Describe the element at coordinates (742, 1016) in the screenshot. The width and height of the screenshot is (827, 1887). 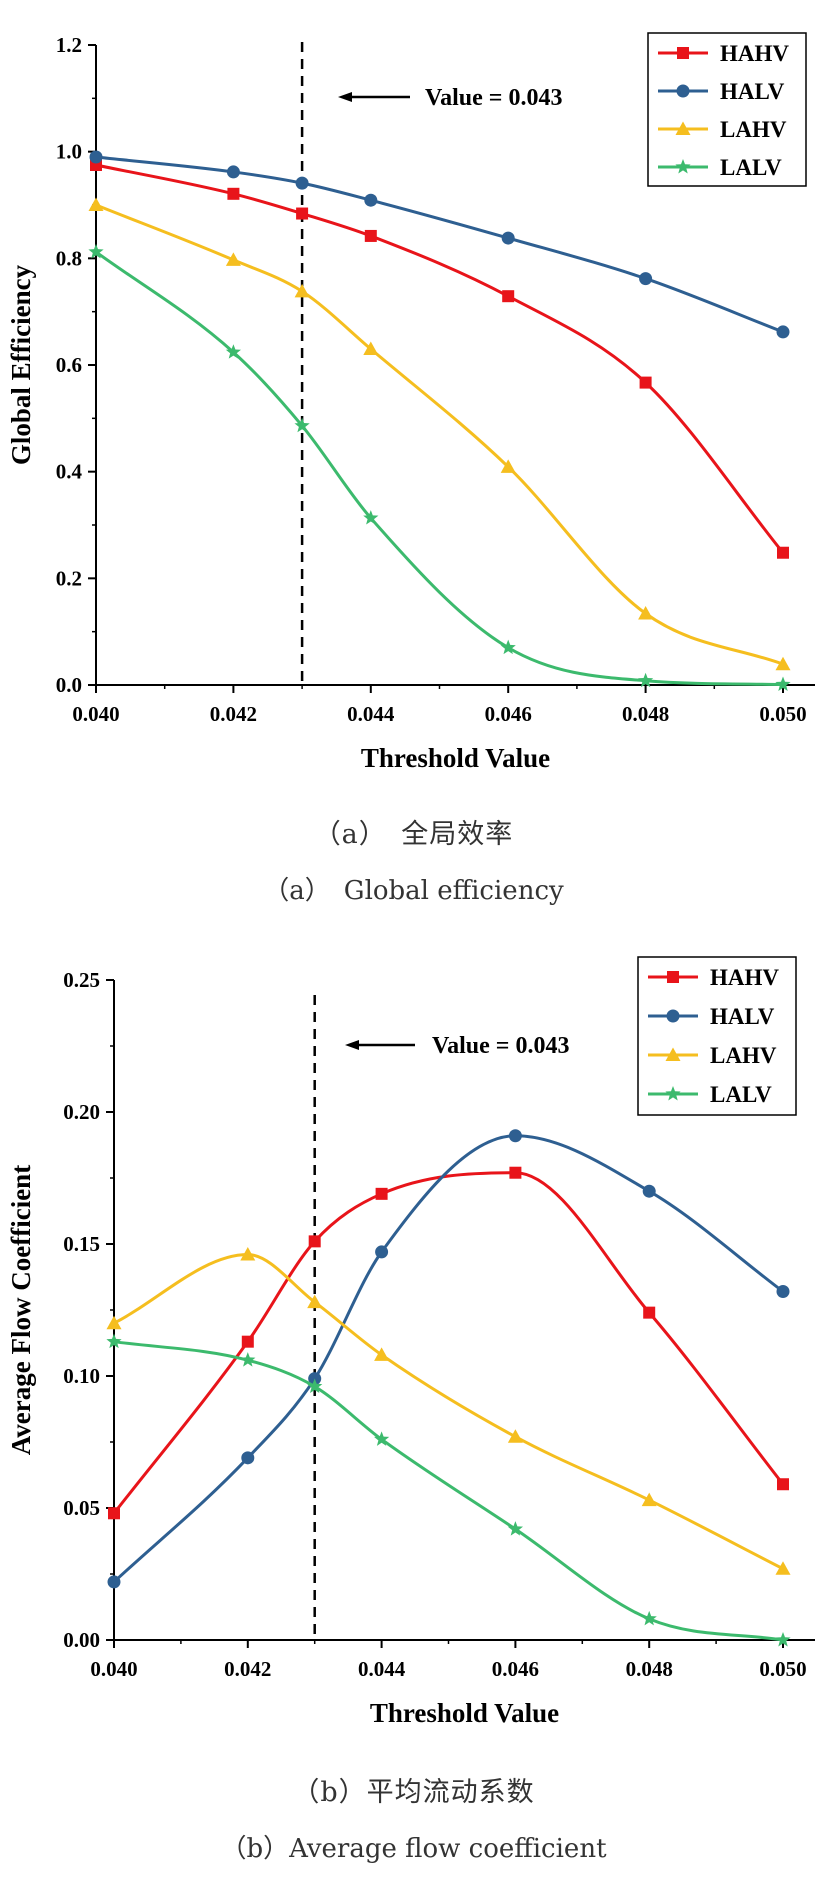
I see `flow-legend-label-halv: HALV` at that location.